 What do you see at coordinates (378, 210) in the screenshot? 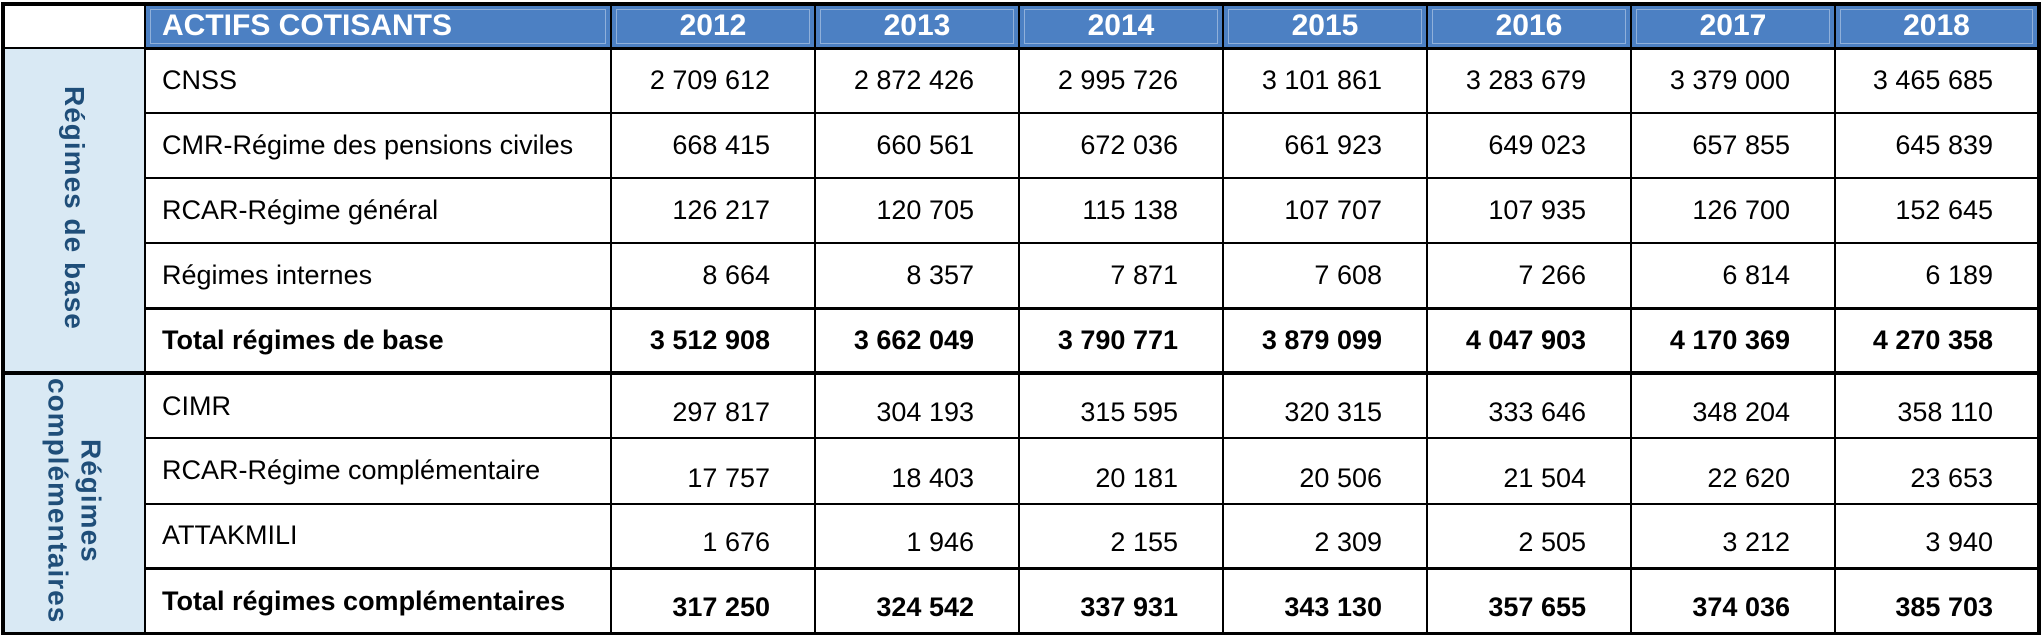
I see `row-label: RCAR-Régime général` at bounding box center [378, 210].